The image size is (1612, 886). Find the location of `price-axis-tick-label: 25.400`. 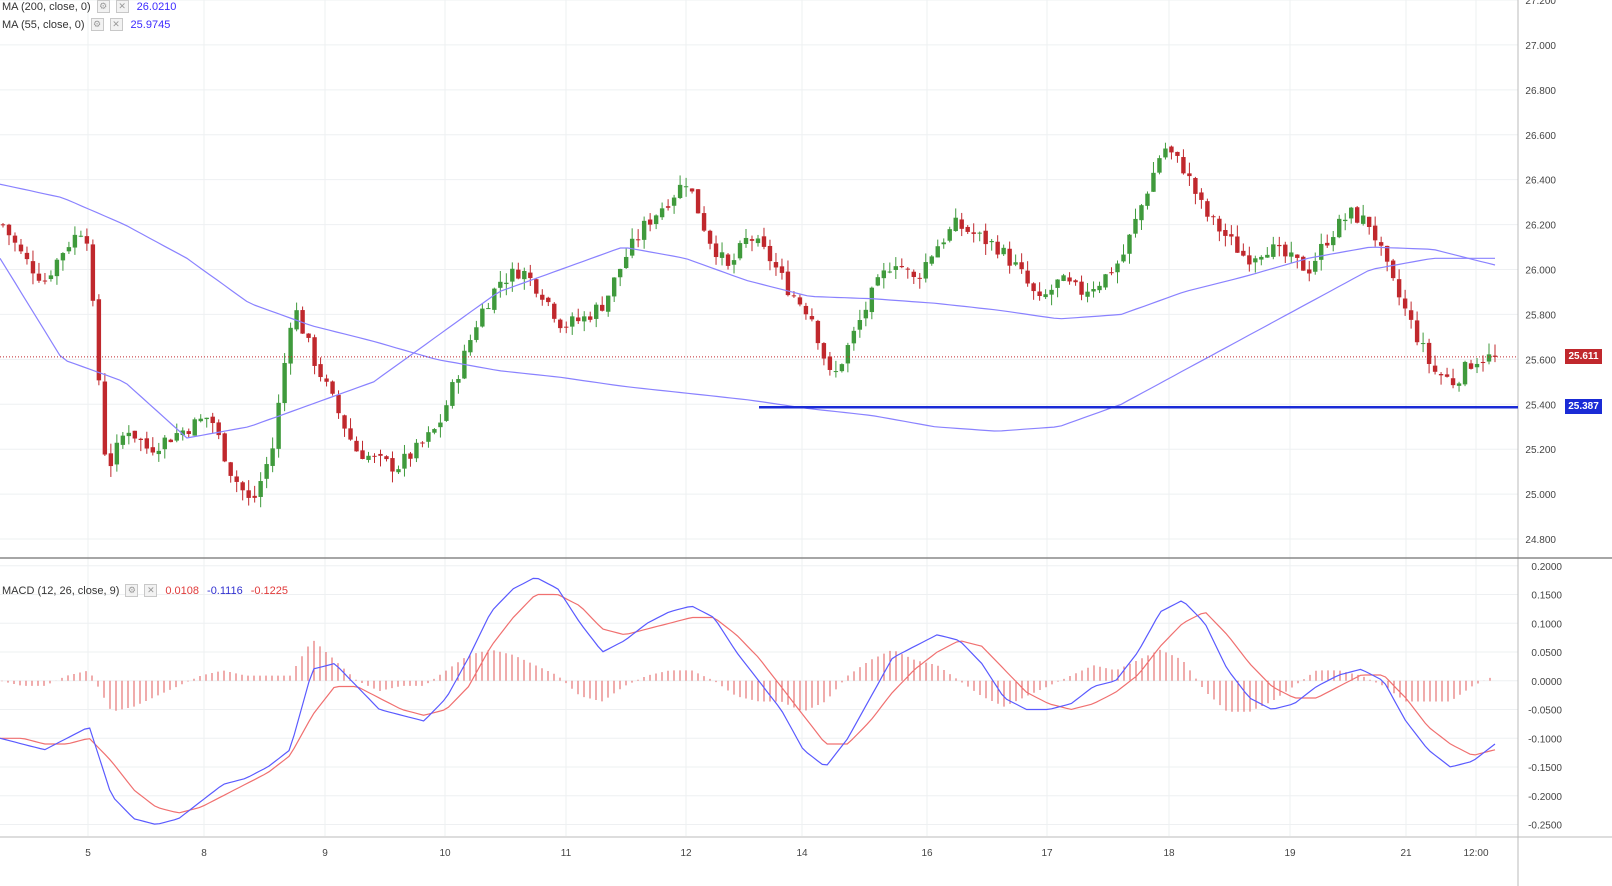

price-axis-tick-label: 25.400 is located at coordinates (1540, 405).